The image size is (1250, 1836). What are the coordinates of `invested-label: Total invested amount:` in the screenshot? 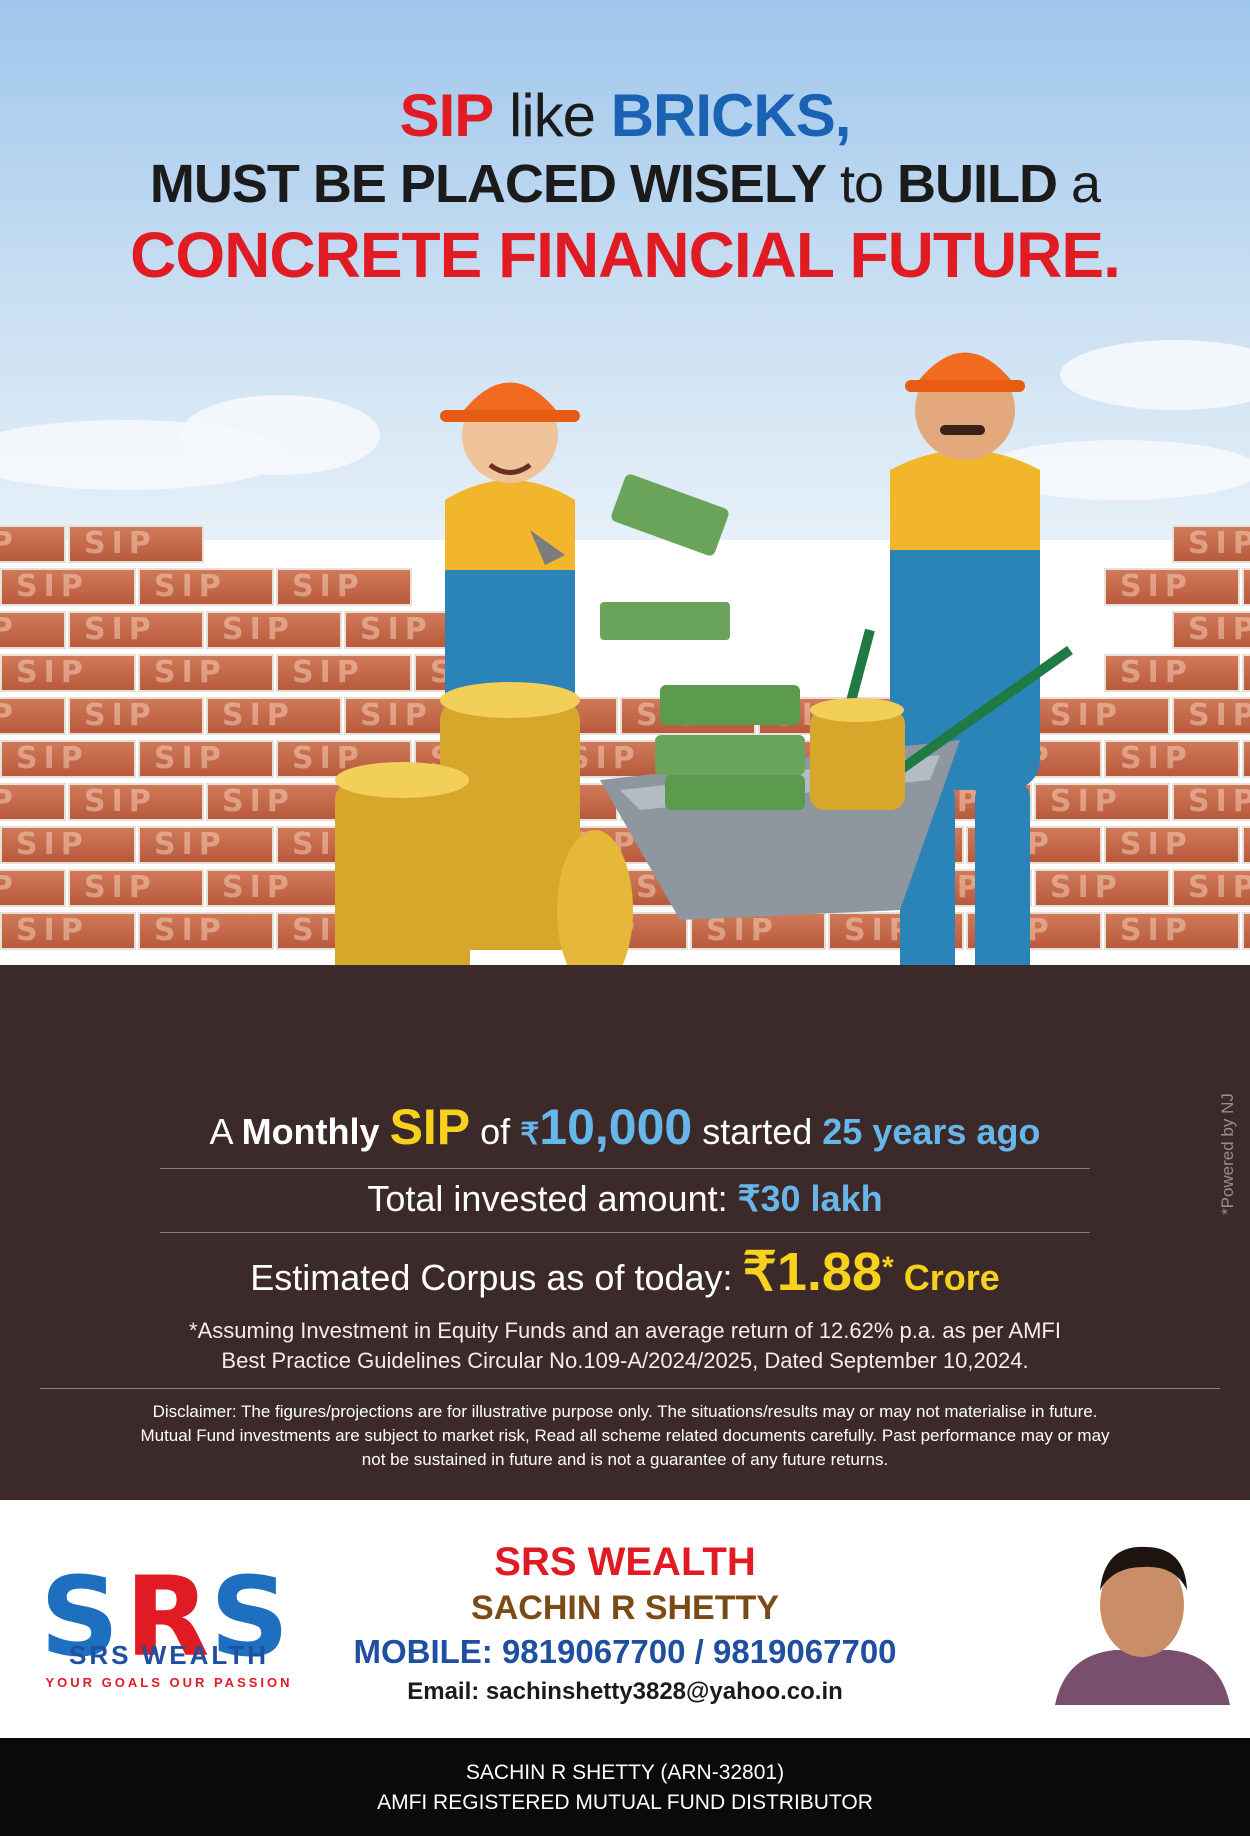 It's located at (552, 1198).